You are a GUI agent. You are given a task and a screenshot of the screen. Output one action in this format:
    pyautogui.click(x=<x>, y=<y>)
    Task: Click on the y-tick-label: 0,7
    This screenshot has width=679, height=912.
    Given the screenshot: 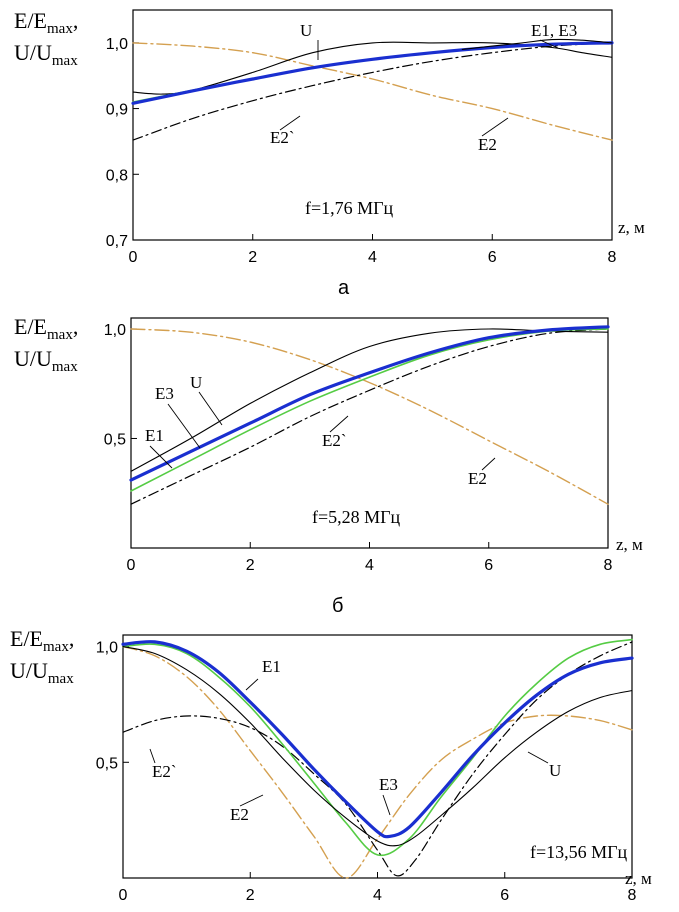 What is the action you would take?
    pyautogui.click(x=117, y=241)
    